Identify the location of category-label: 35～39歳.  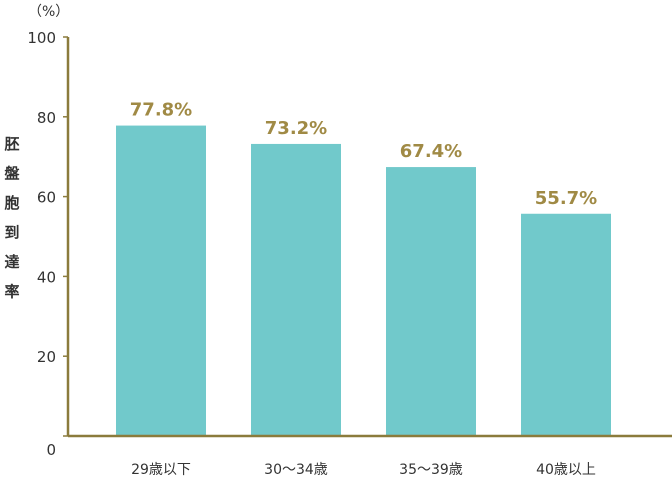
(431, 470).